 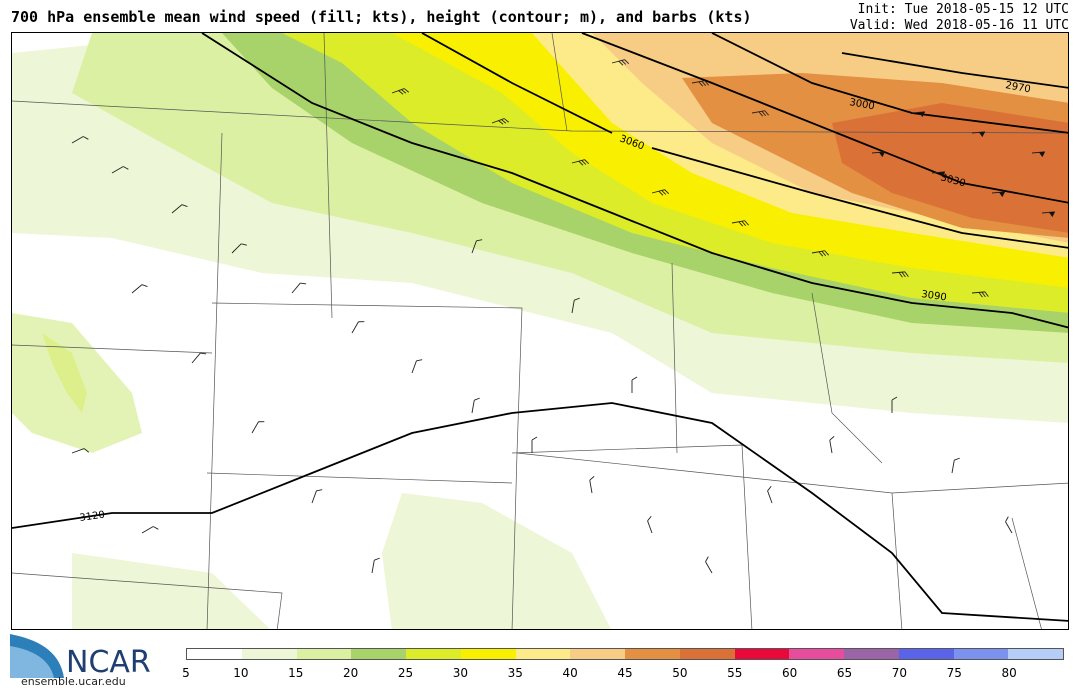 I want to click on colorbar, so click(x=625, y=654).